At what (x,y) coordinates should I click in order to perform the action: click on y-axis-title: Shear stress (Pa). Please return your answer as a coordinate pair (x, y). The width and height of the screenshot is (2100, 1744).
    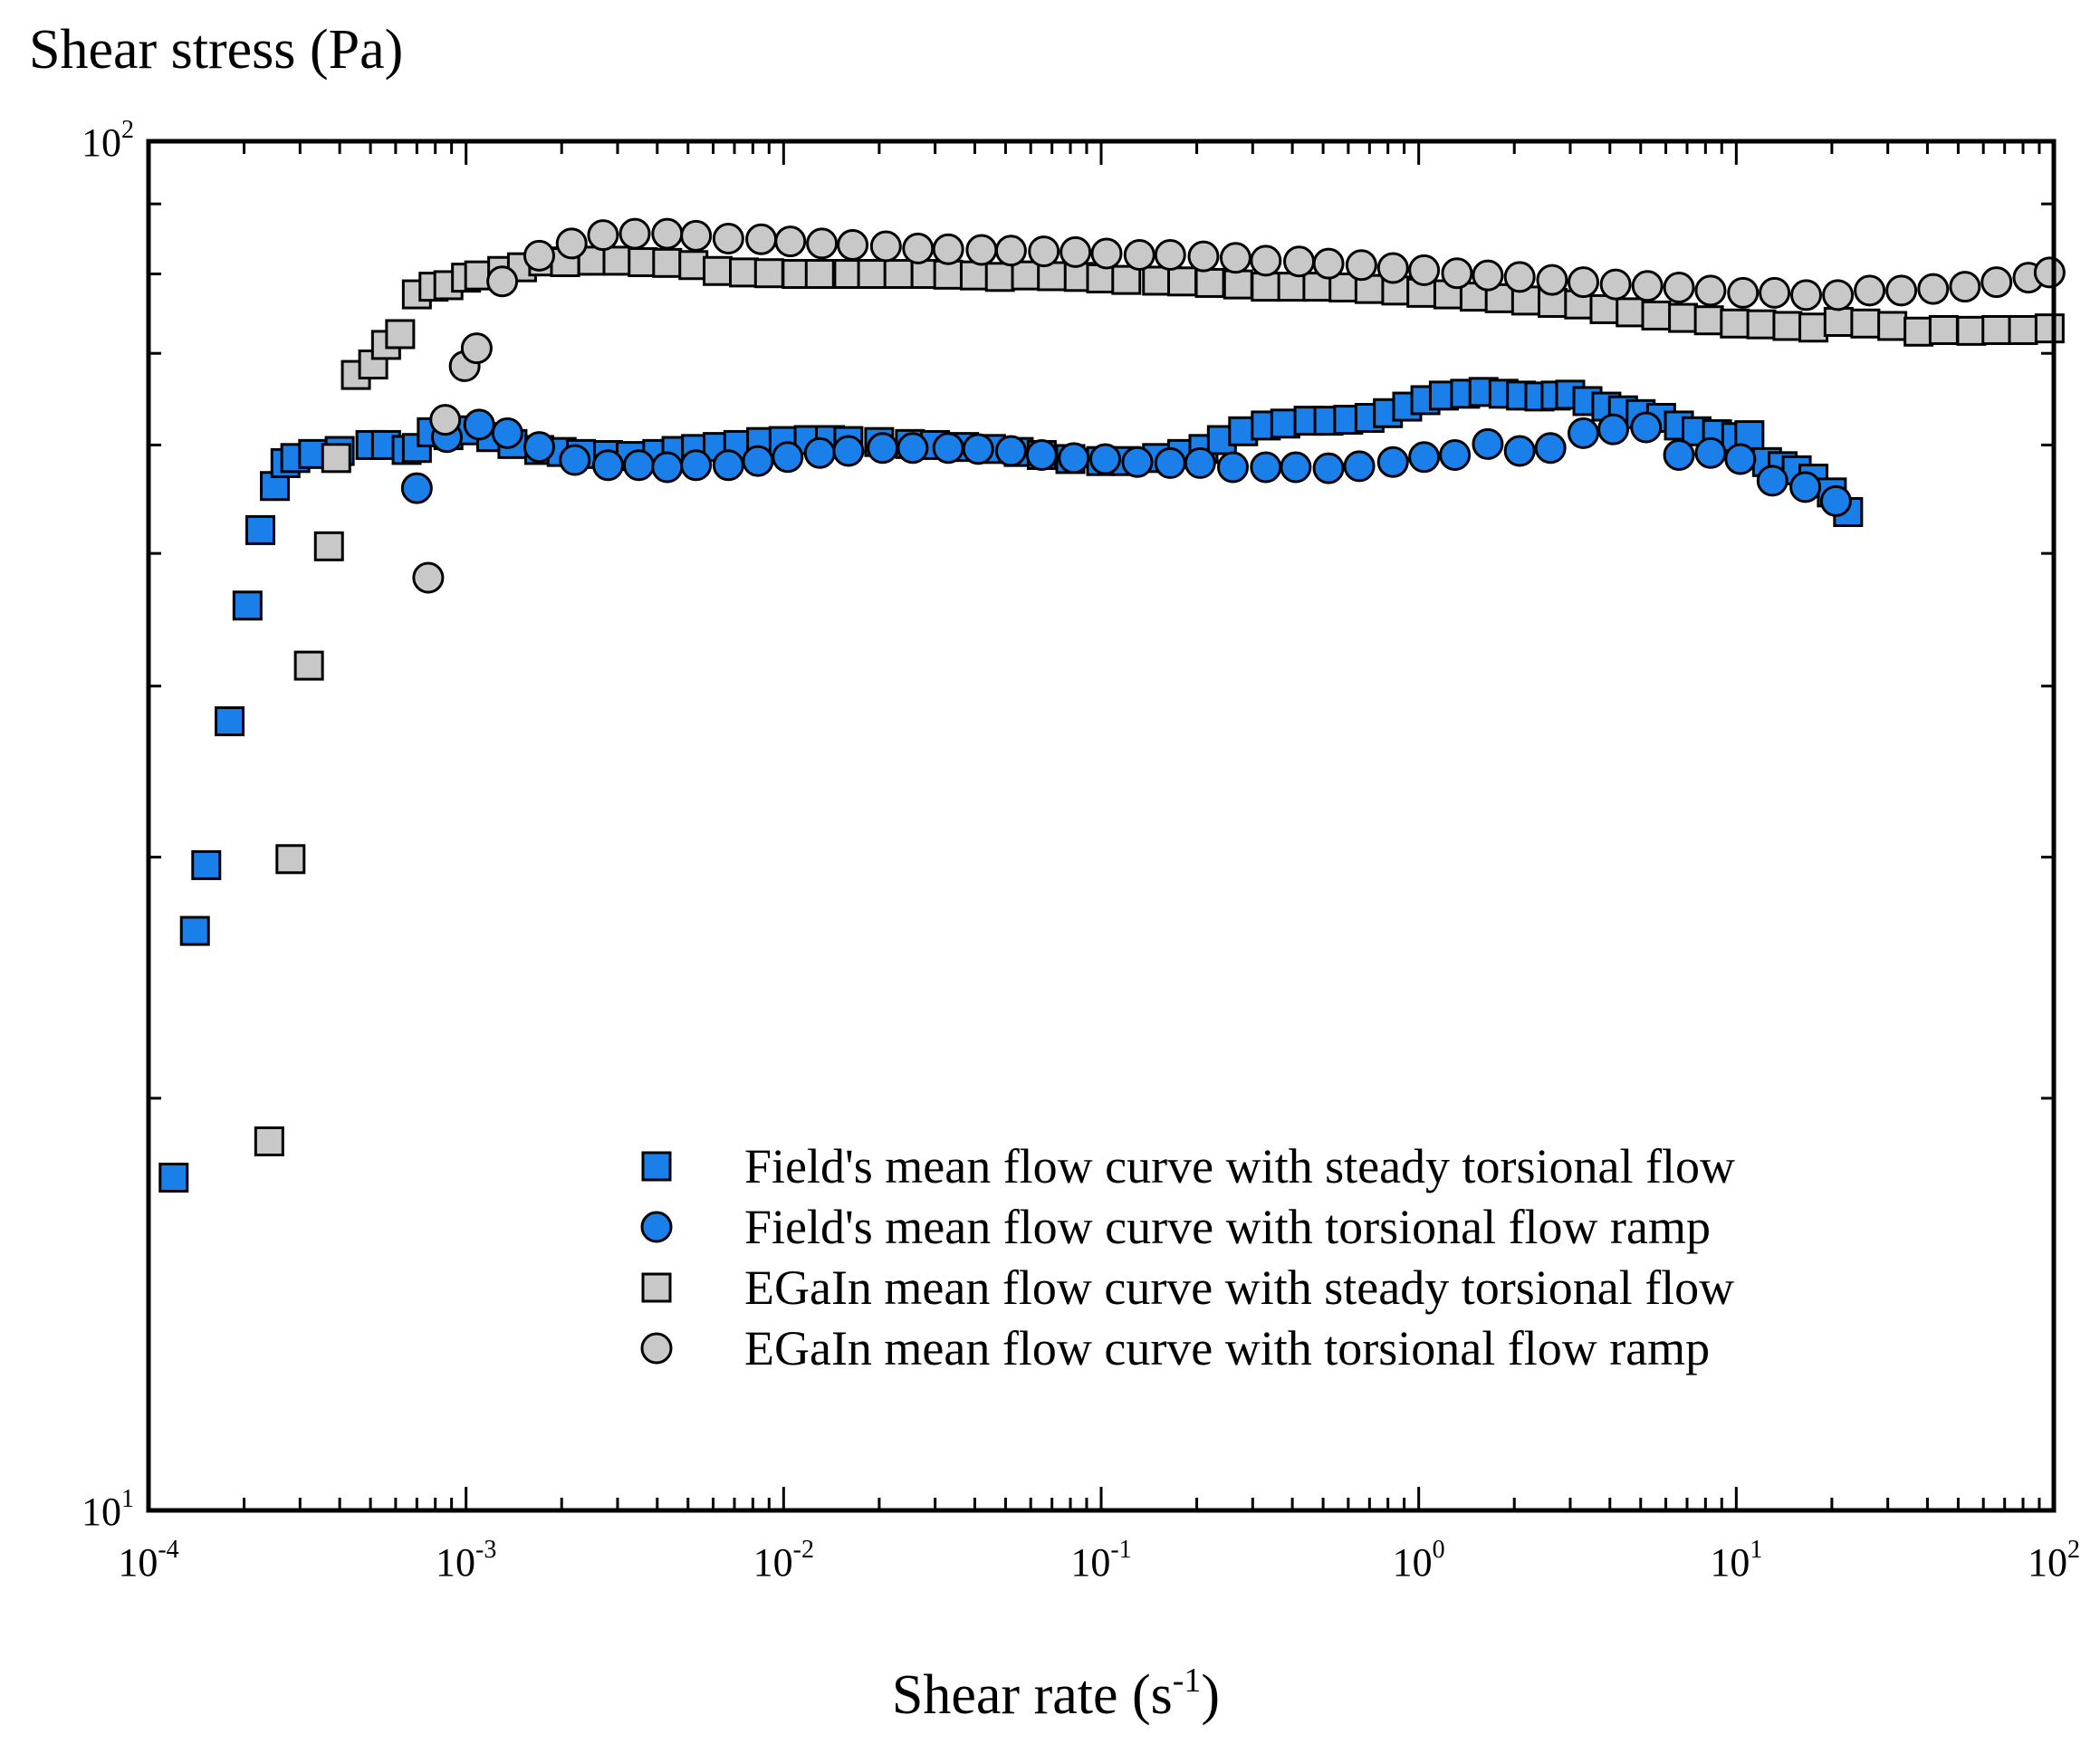
    Looking at the image, I should click on (216, 50).